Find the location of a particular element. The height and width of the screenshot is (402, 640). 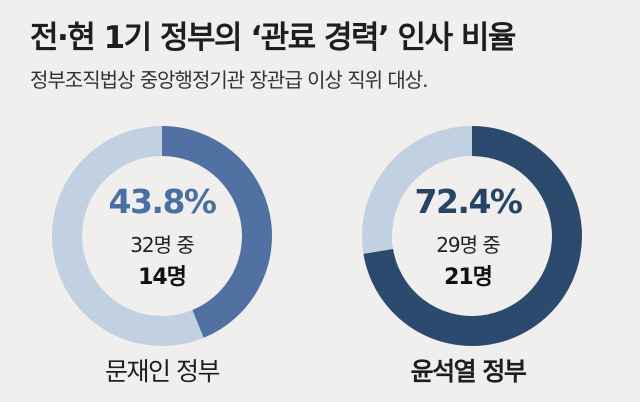

moon-donut-arc is located at coordinates (216, 232).